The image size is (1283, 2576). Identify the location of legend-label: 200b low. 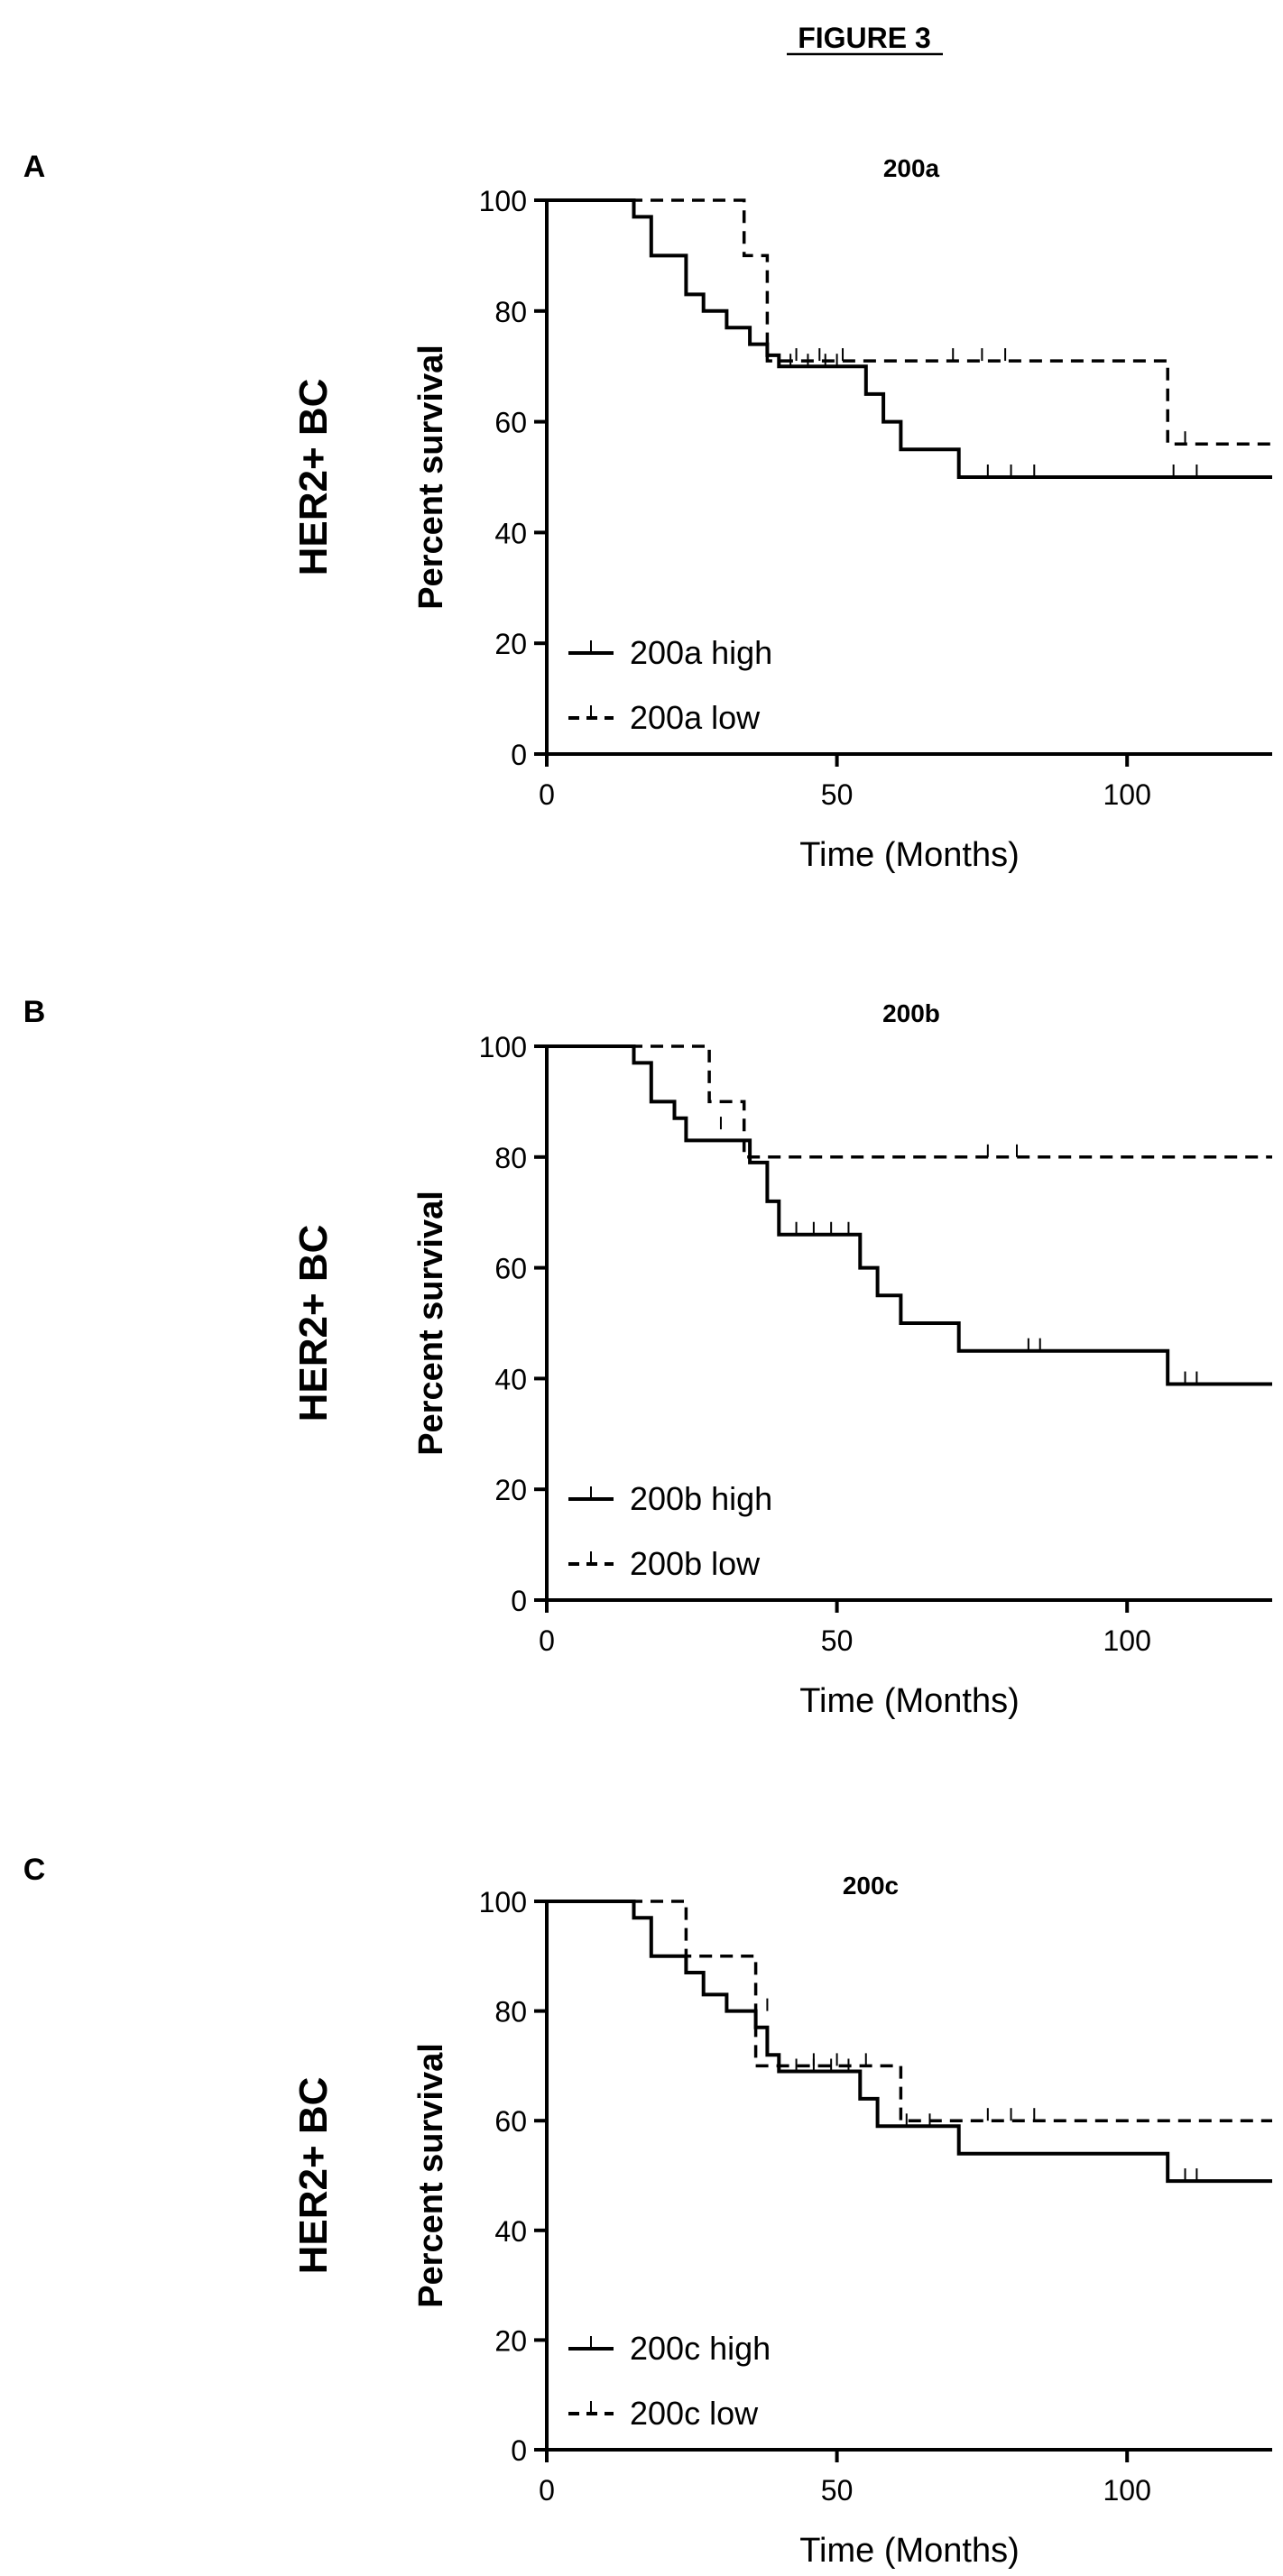
(695, 1563).